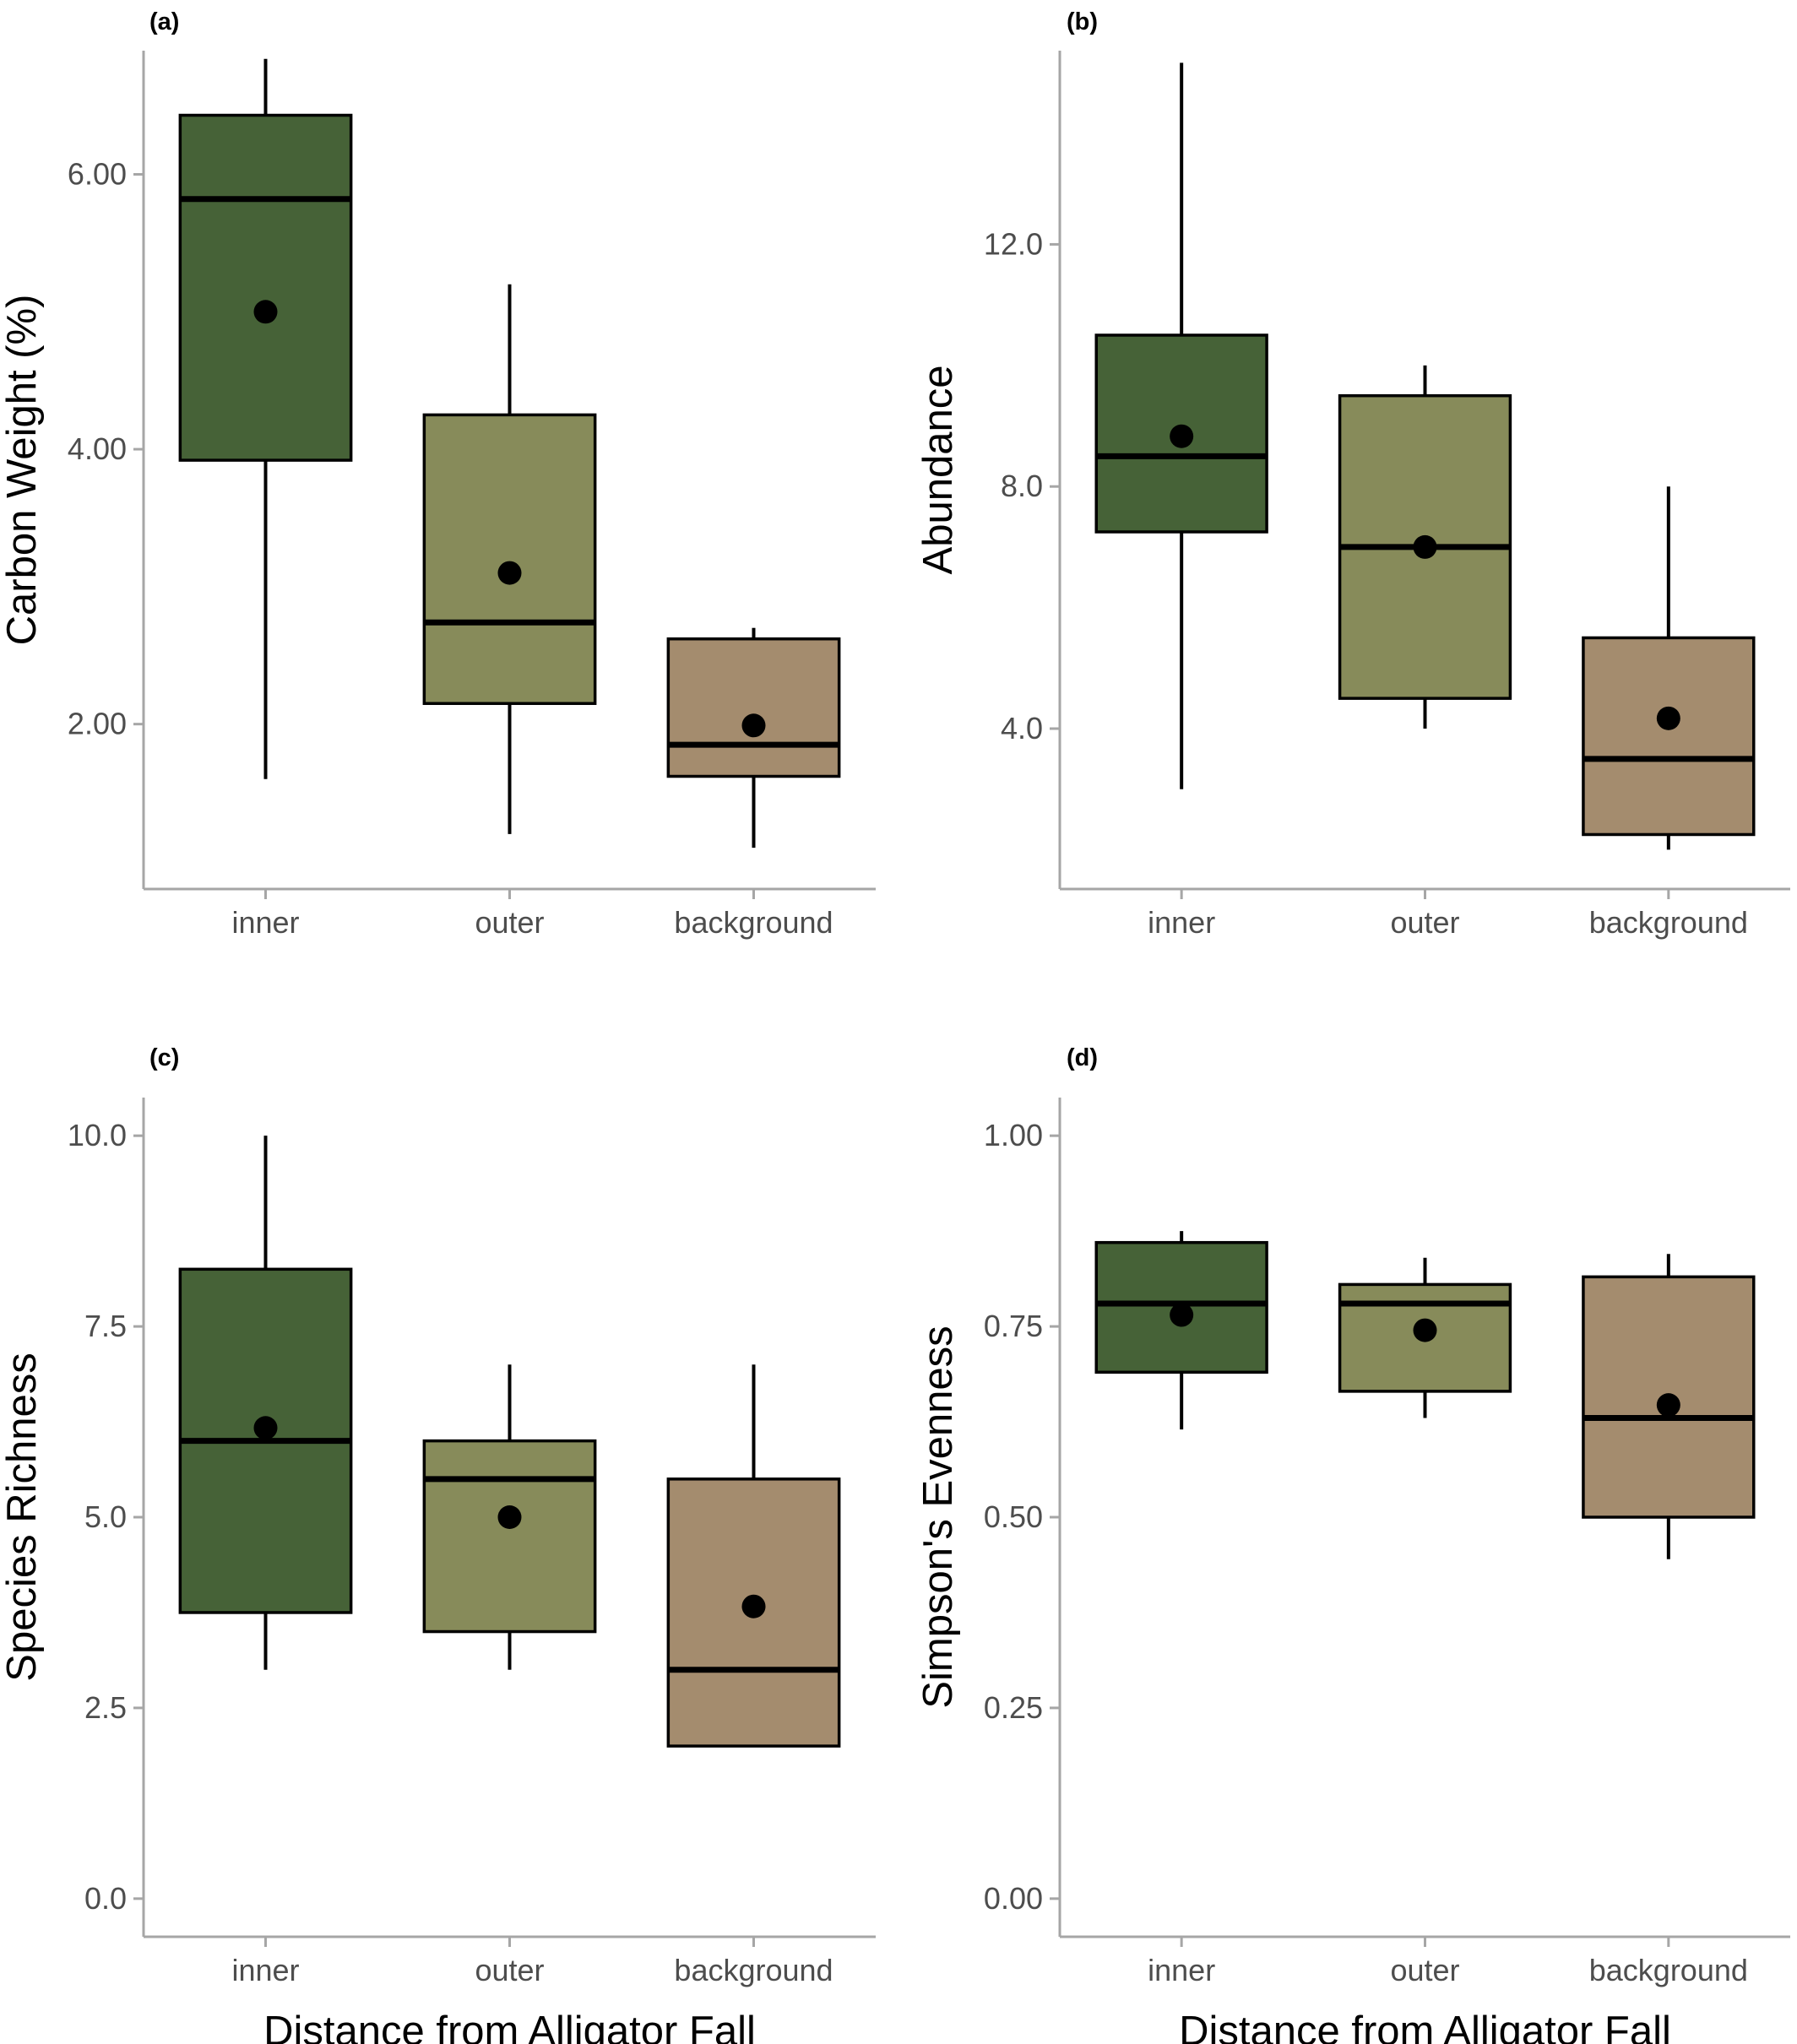 This screenshot has width=1797, height=2044. I want to click on y-tick-label: 0.25, so click(1013, 1708).